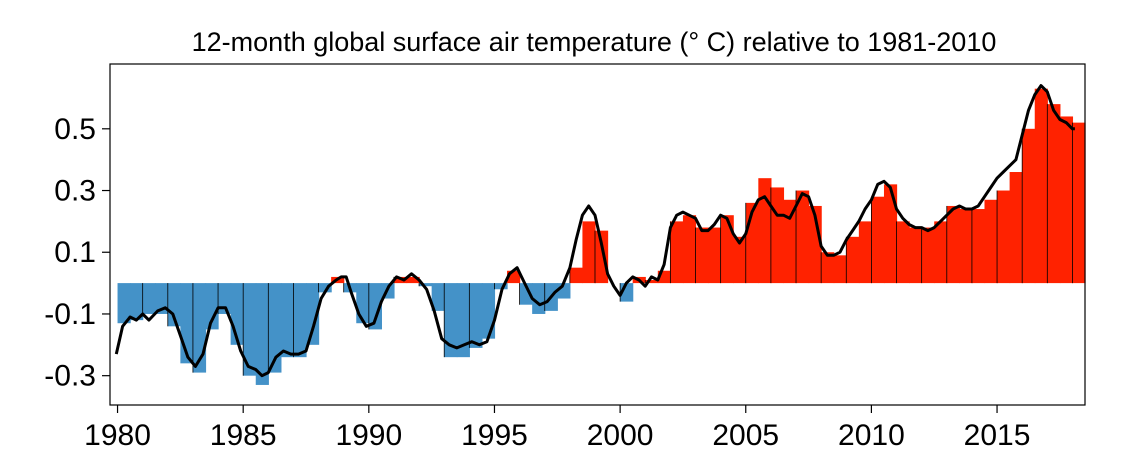 This screenshot has width=1130, height=474. What do you see at coordinates (997, 435) in the screenshot?
I see `x-tick-label: 2015` at bounding box center [997, 435].